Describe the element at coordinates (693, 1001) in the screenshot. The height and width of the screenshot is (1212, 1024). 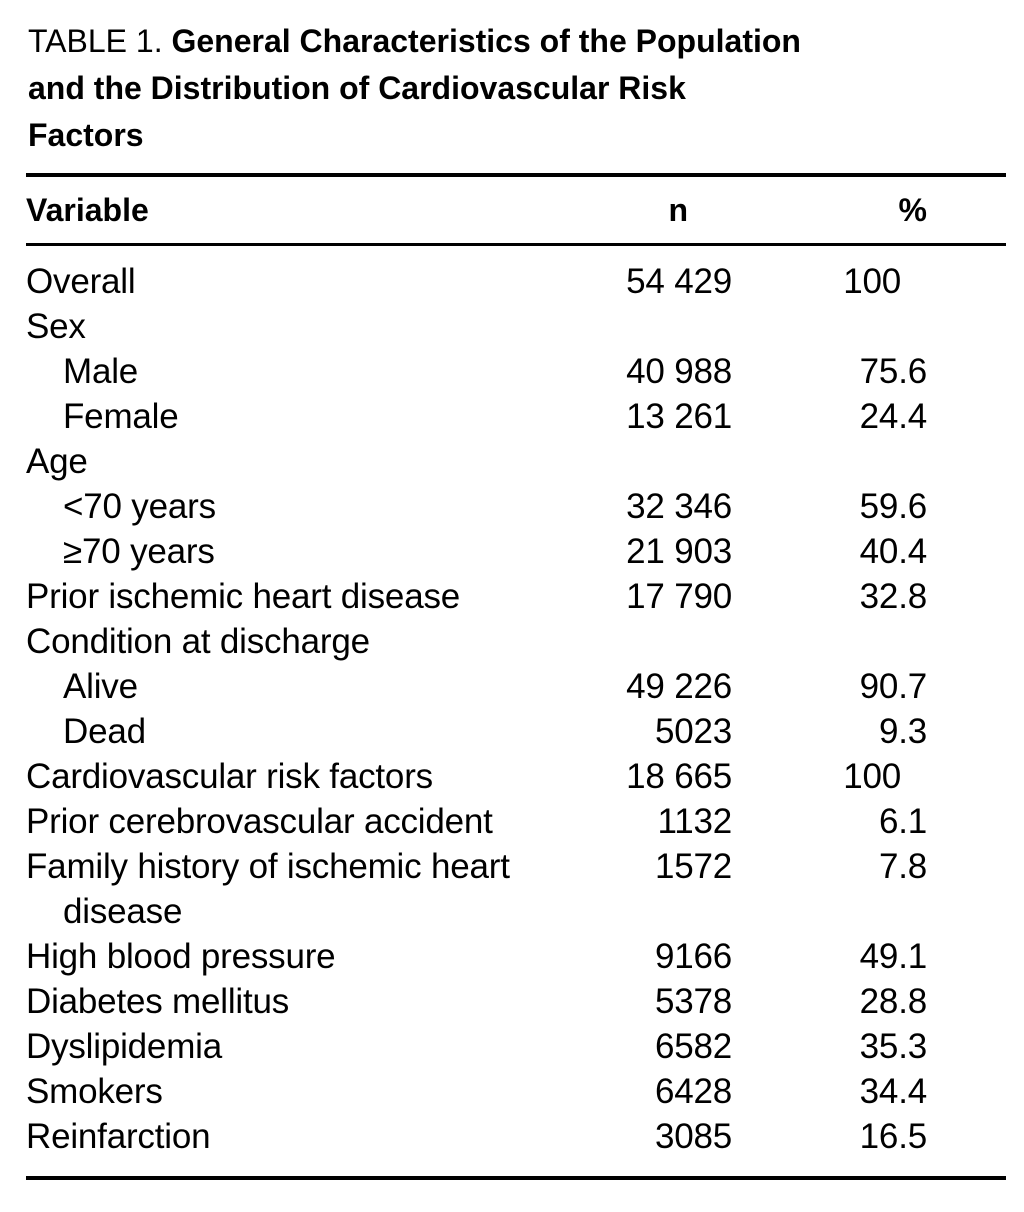
I see `n-value: 5378` at that location.